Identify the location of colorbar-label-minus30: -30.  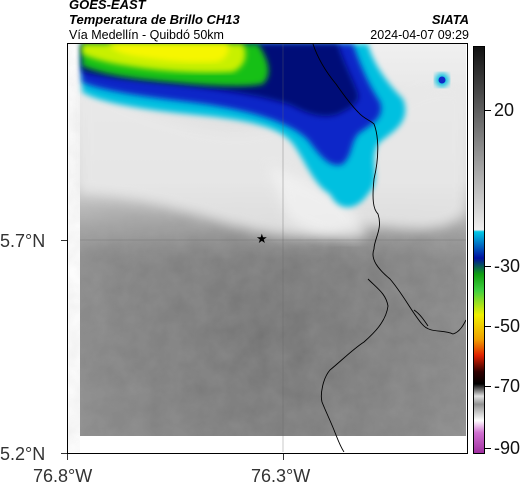
(507, 266).